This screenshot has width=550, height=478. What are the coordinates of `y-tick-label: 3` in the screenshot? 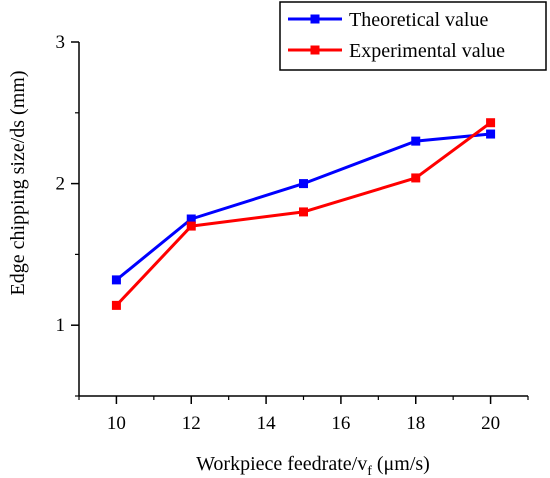 It's located at (61, 42).